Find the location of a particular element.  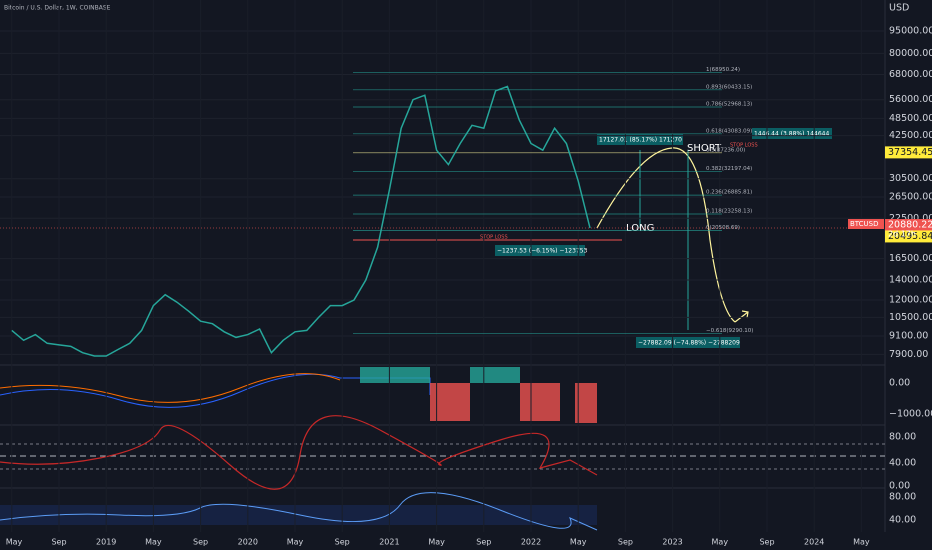

rsi-tick-label: 80.00 is located at coordinates (902, 437).